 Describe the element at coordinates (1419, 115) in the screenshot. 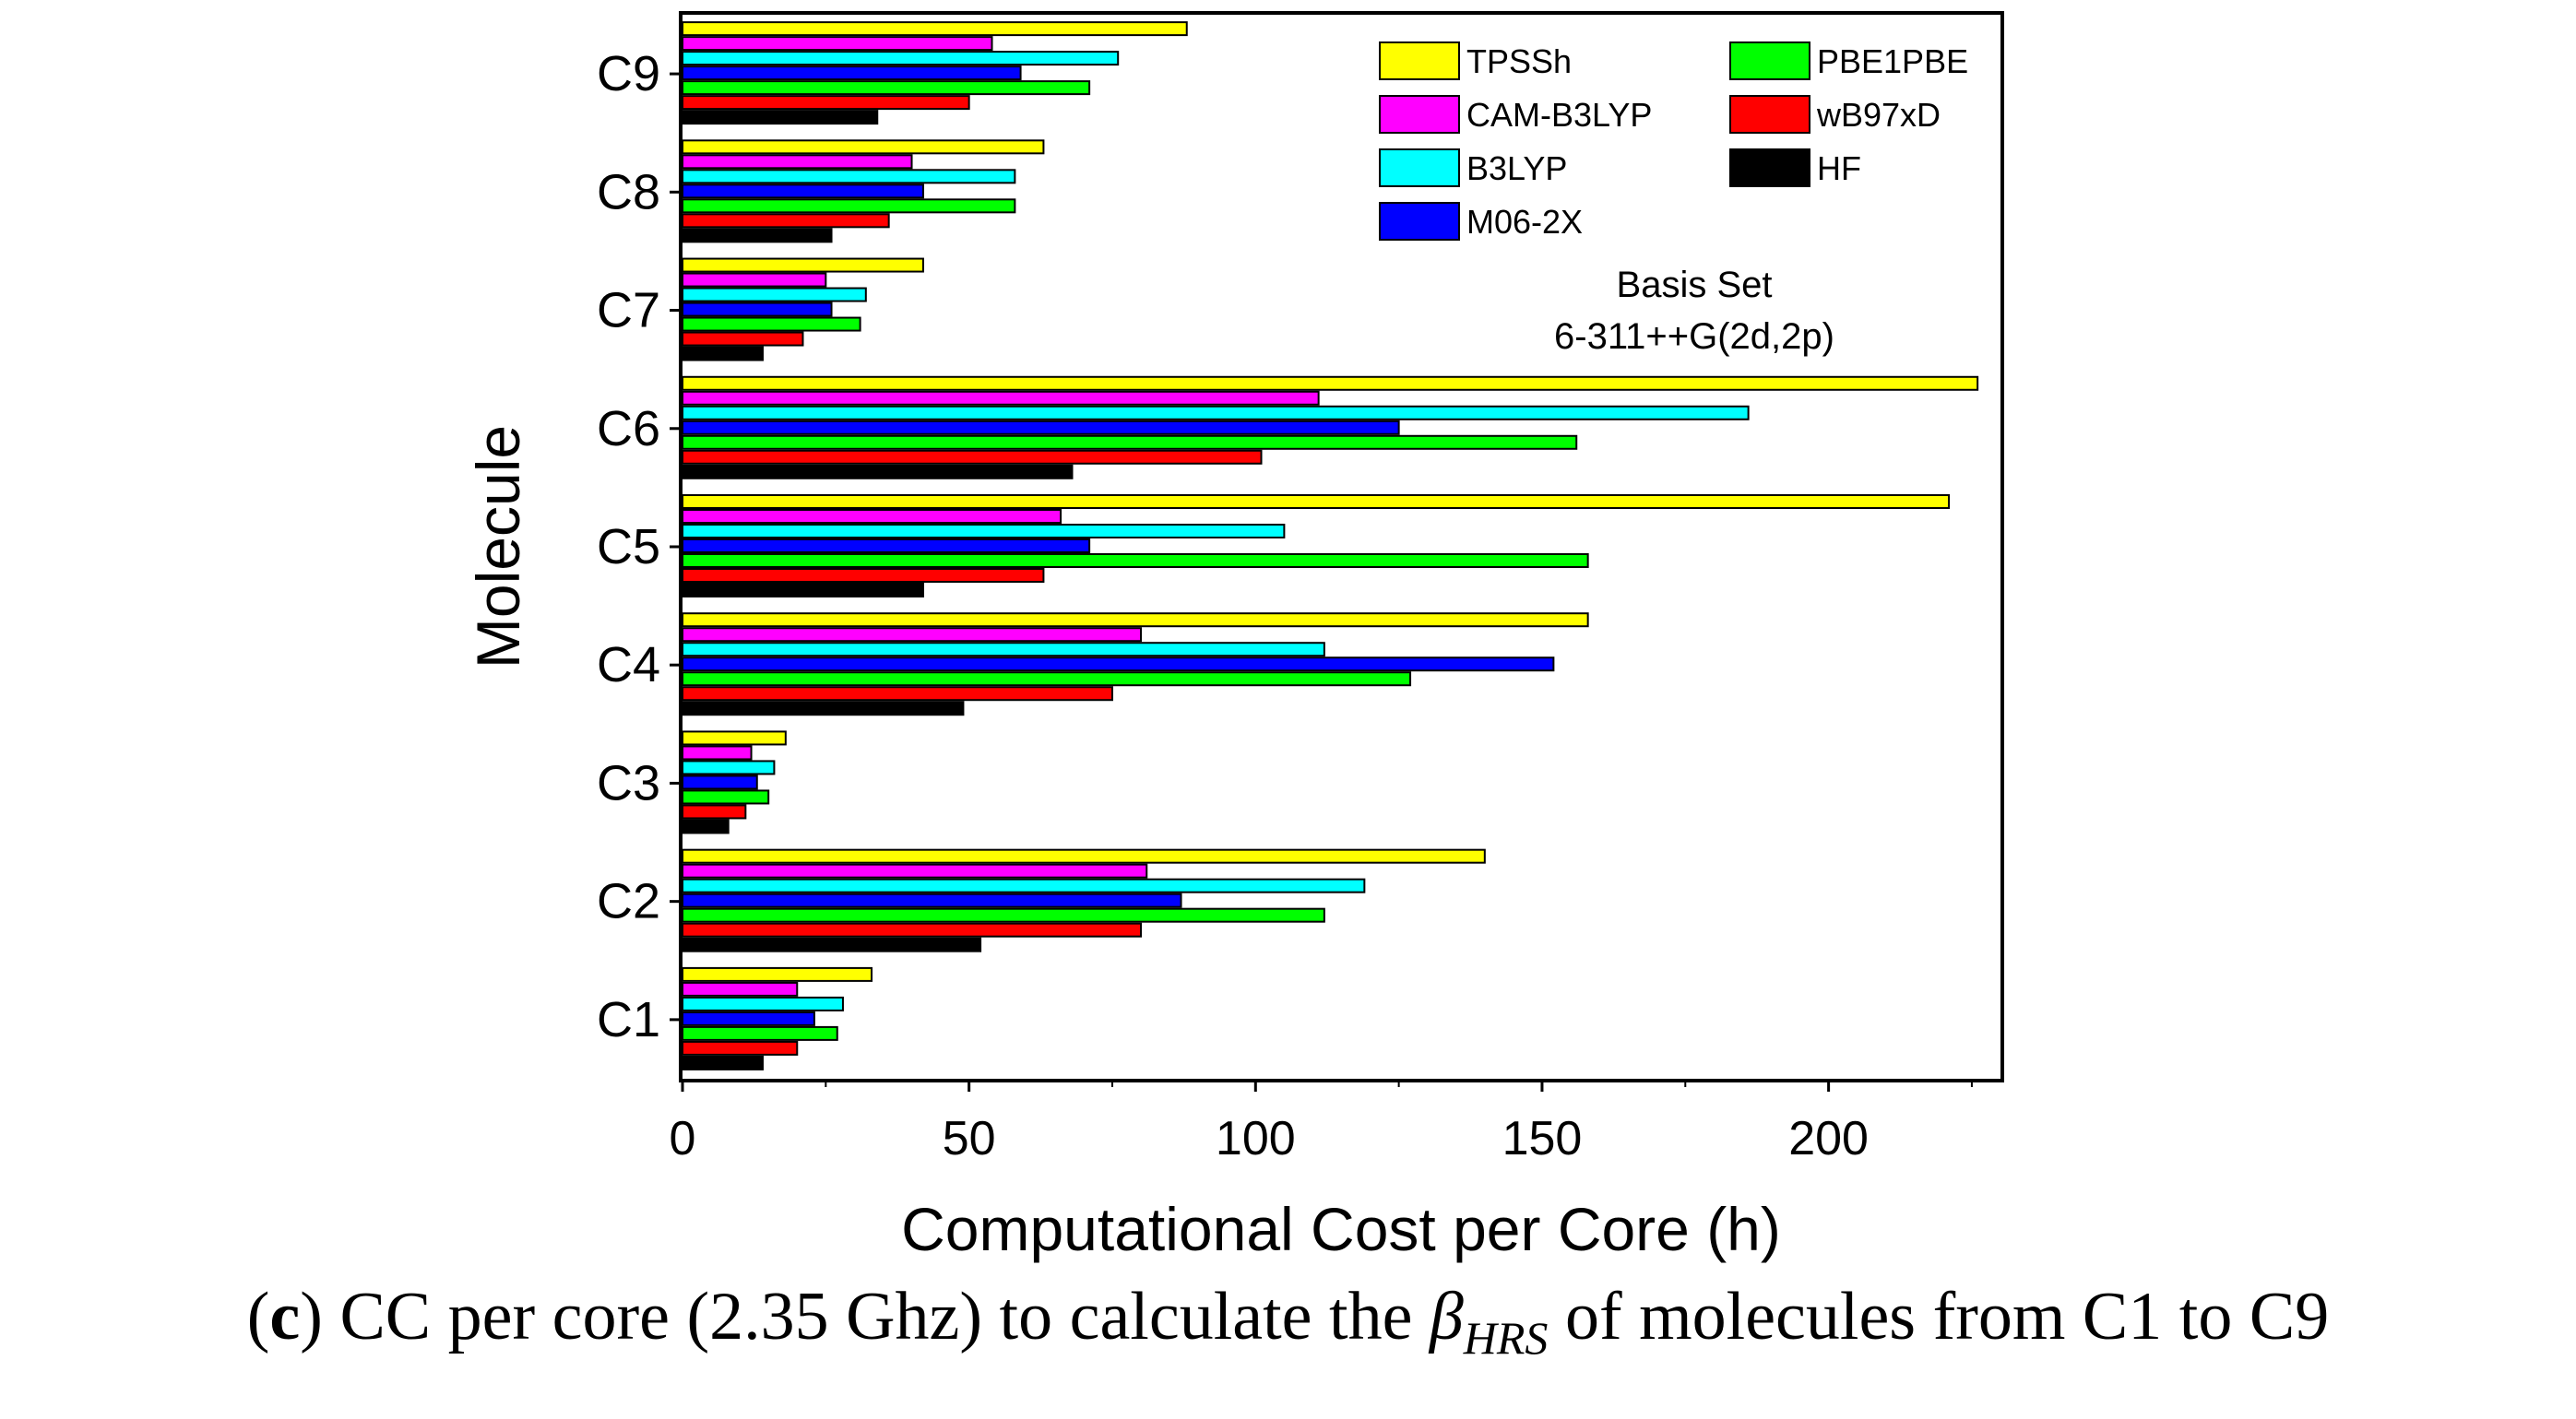

I see `legend-swatch-cam-b3lyp` at that location.